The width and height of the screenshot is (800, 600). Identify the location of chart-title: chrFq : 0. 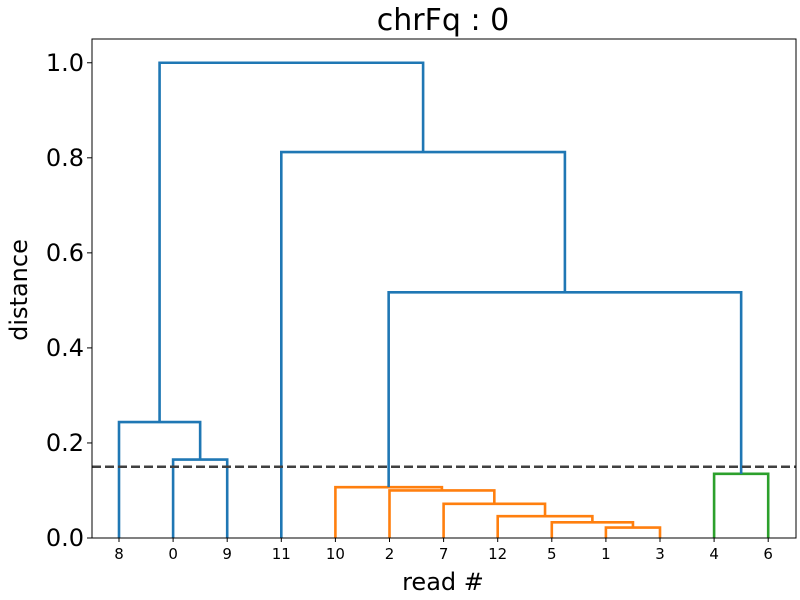
(443, 20).